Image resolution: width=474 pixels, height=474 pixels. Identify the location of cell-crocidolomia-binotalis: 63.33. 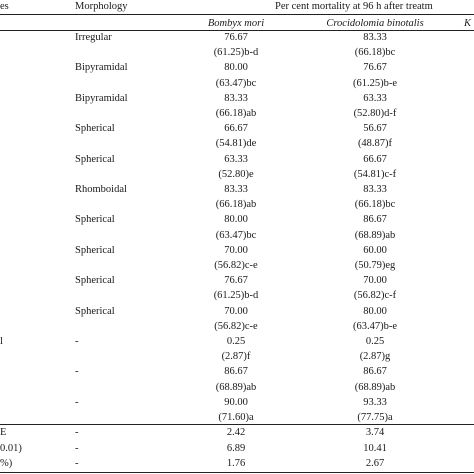
(375, 98).